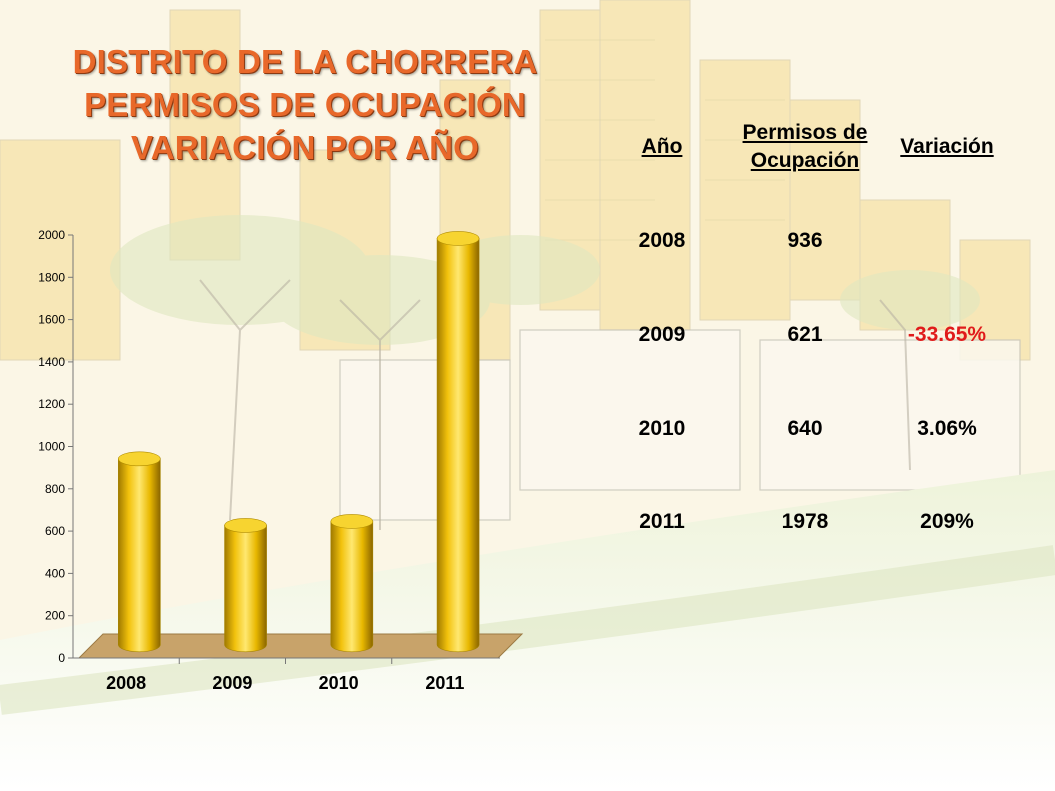 This screenshot has height=791, width=1055. I want to click on bar-2010, so click(352, 587).